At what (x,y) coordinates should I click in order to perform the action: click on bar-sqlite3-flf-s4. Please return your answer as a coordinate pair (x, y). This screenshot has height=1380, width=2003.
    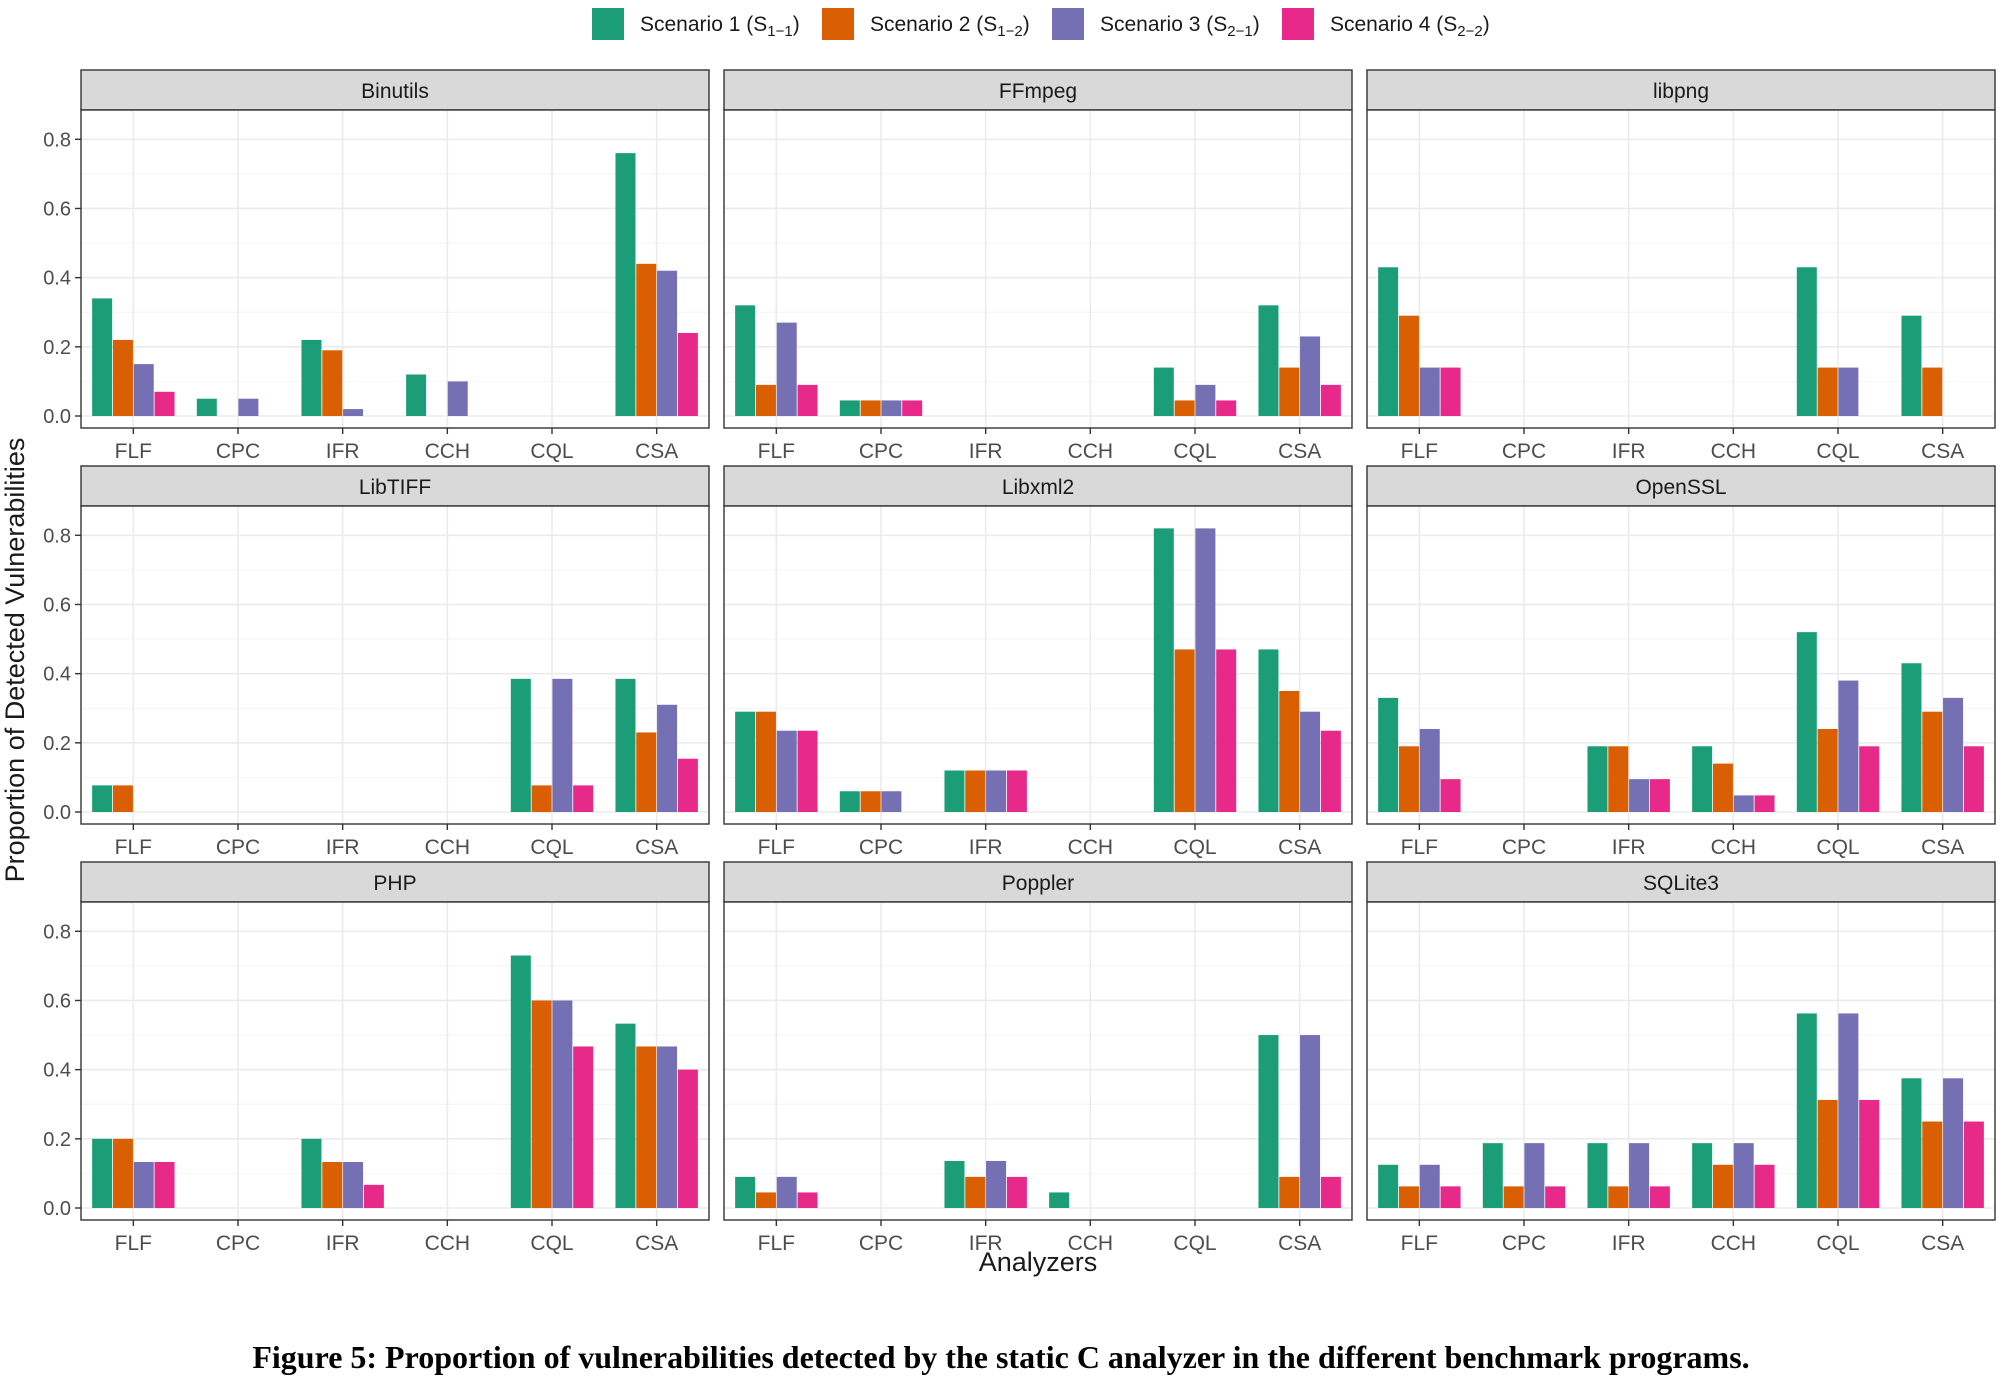
    Looking at the image, I should click on (1450, 1197).